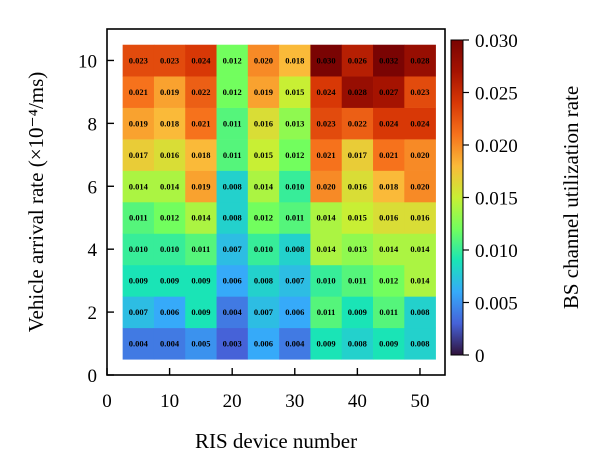 Image resolution: width=600 pixels, height=474 pixels. What do you see at coordinates (419, 401) in the screenshot?
I see `x-tick-label: 50` at bounding box center [419, 401].